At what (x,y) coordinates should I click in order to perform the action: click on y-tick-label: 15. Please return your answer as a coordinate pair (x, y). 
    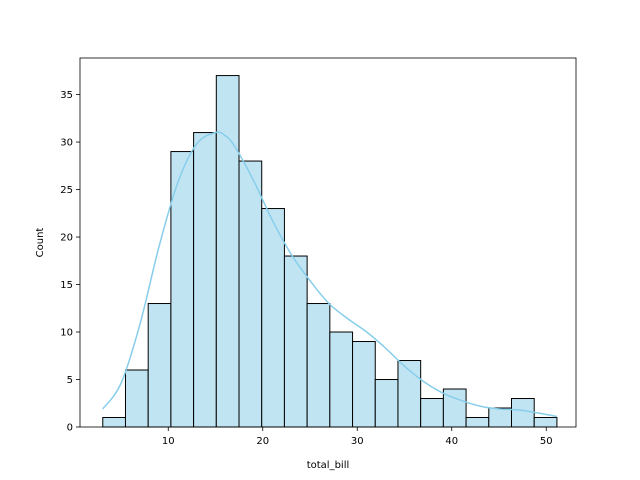
    Looking at the image, I should click on (66, 285).